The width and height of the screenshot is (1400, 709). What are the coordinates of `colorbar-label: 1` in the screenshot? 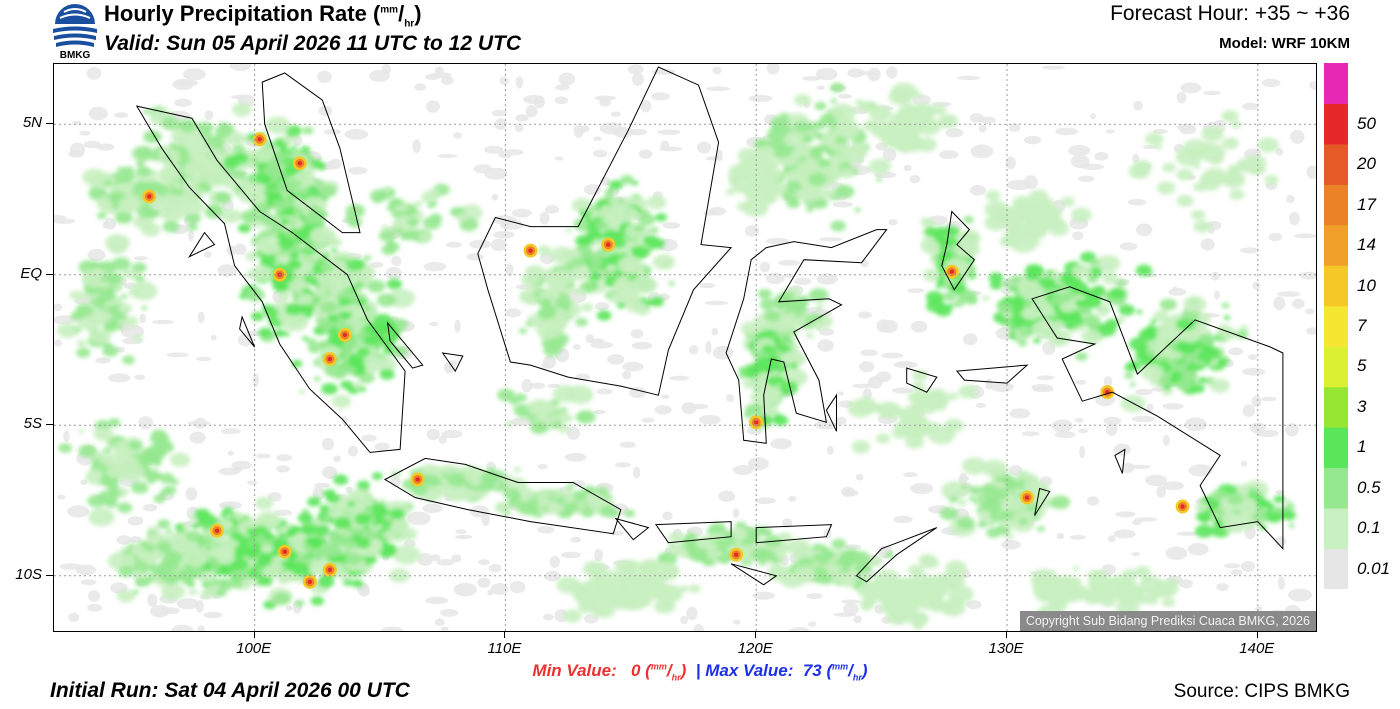 It's located at (1362, 447).